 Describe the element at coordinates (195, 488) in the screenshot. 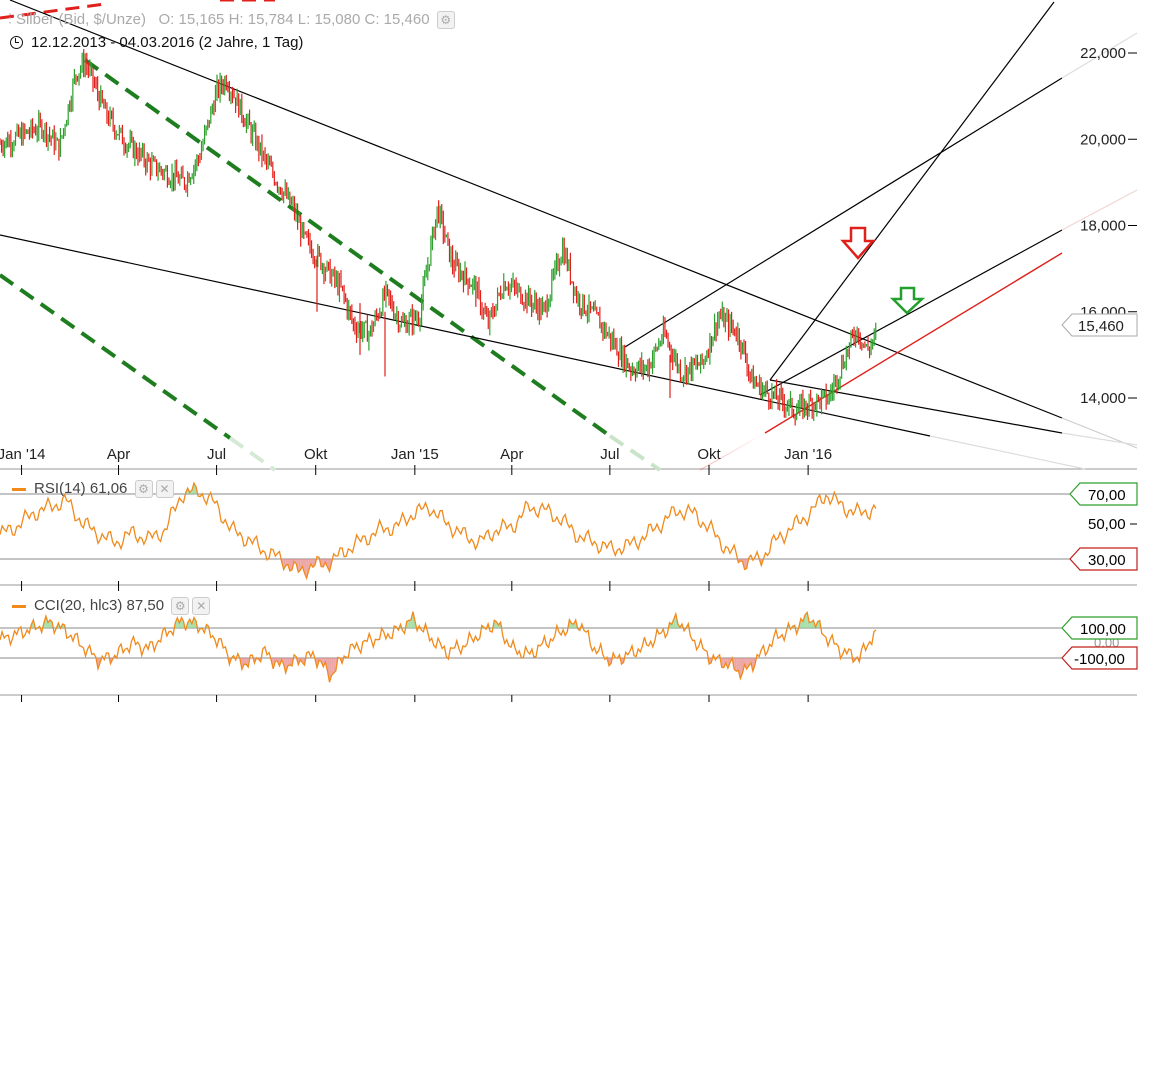

I see `rsi-overbought-fill` at that location.